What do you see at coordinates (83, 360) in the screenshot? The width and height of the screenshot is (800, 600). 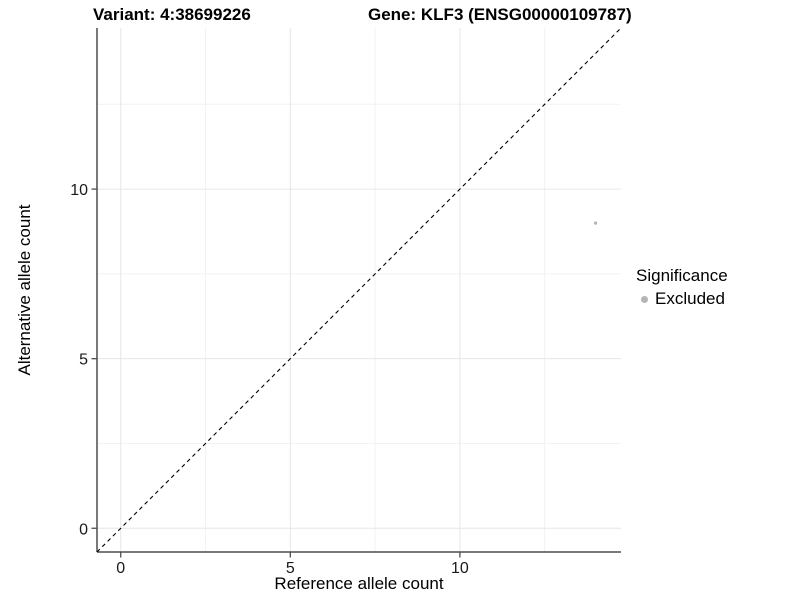 I see `y-tick-label: 5` at bounding box center [83, 360].